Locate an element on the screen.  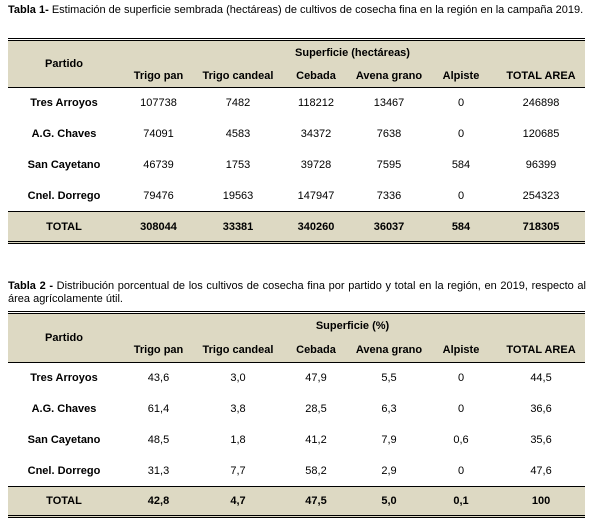
cell: 39728 is located at coordinates (316, 165).